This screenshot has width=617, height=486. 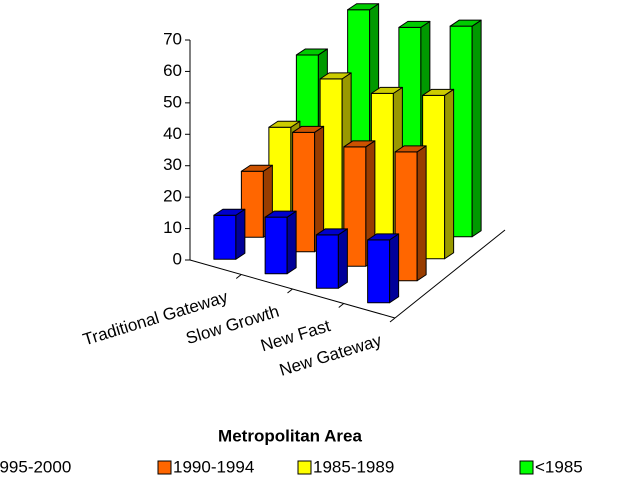 I want to click on y-tick-label: 60, so click(x=172, y=70).